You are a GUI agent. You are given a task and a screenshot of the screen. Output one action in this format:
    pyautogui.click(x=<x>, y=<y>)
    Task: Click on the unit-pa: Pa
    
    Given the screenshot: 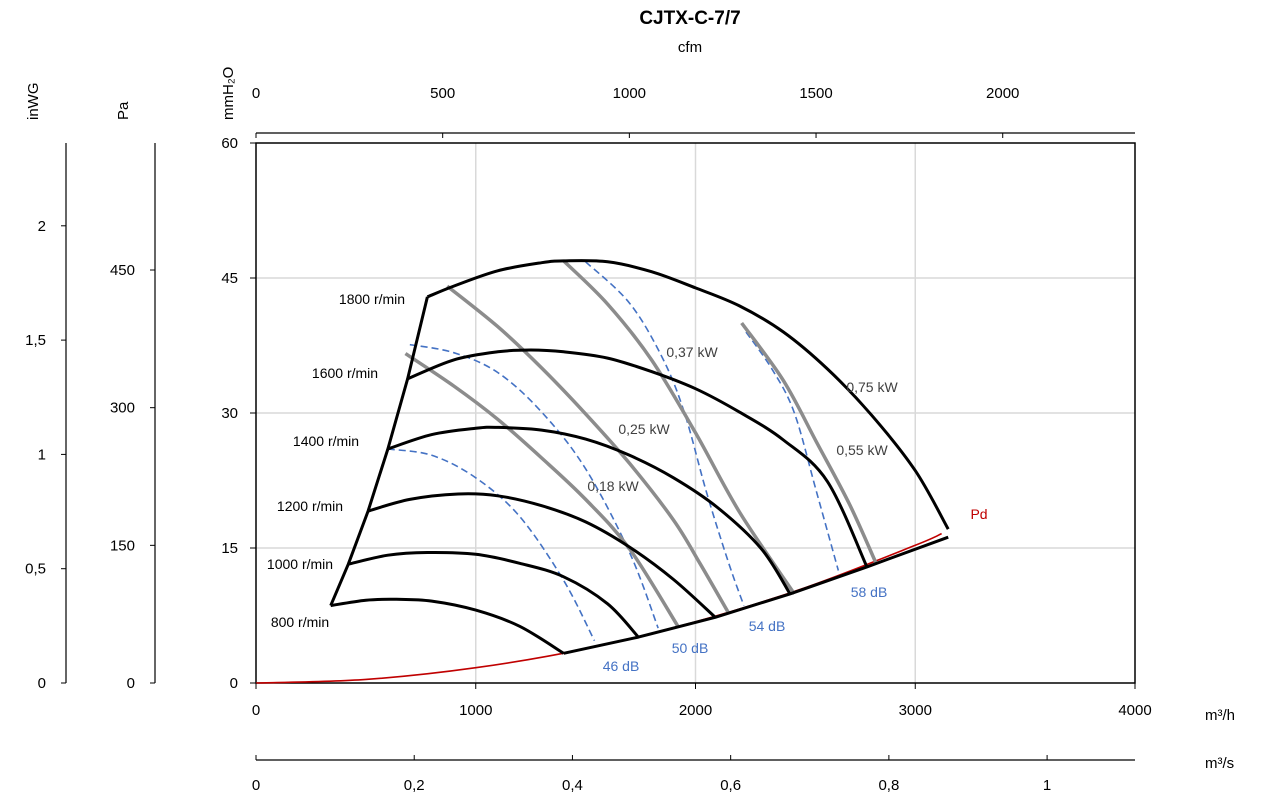 What is the action you would take?
    pyautogui.click(x=123, y=110)
    